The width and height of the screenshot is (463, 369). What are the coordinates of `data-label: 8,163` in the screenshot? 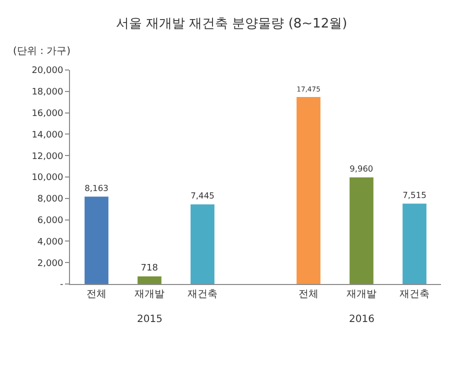 It's located at (96, 187).